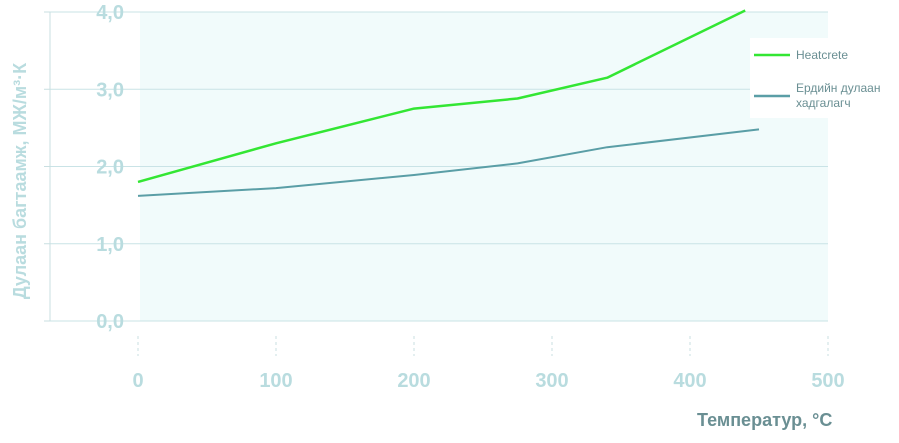  Describe the element at coordinates (413, 381) in the screenshot. I see `x-tick-label: 200` at that location.